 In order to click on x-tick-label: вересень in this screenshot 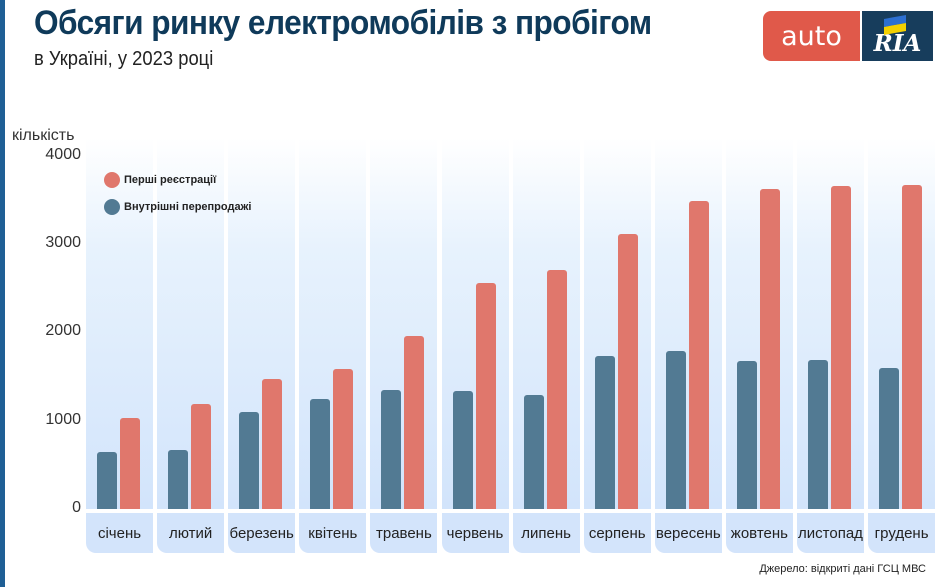, I will do `click(688, 533)`.